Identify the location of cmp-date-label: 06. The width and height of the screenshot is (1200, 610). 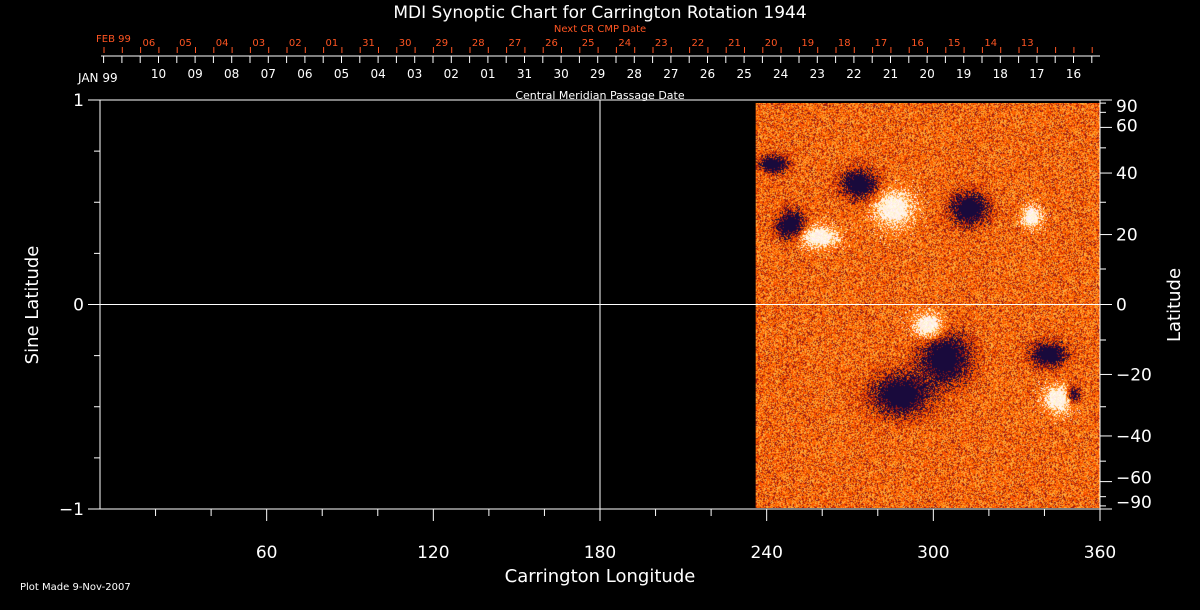
(304, 74).